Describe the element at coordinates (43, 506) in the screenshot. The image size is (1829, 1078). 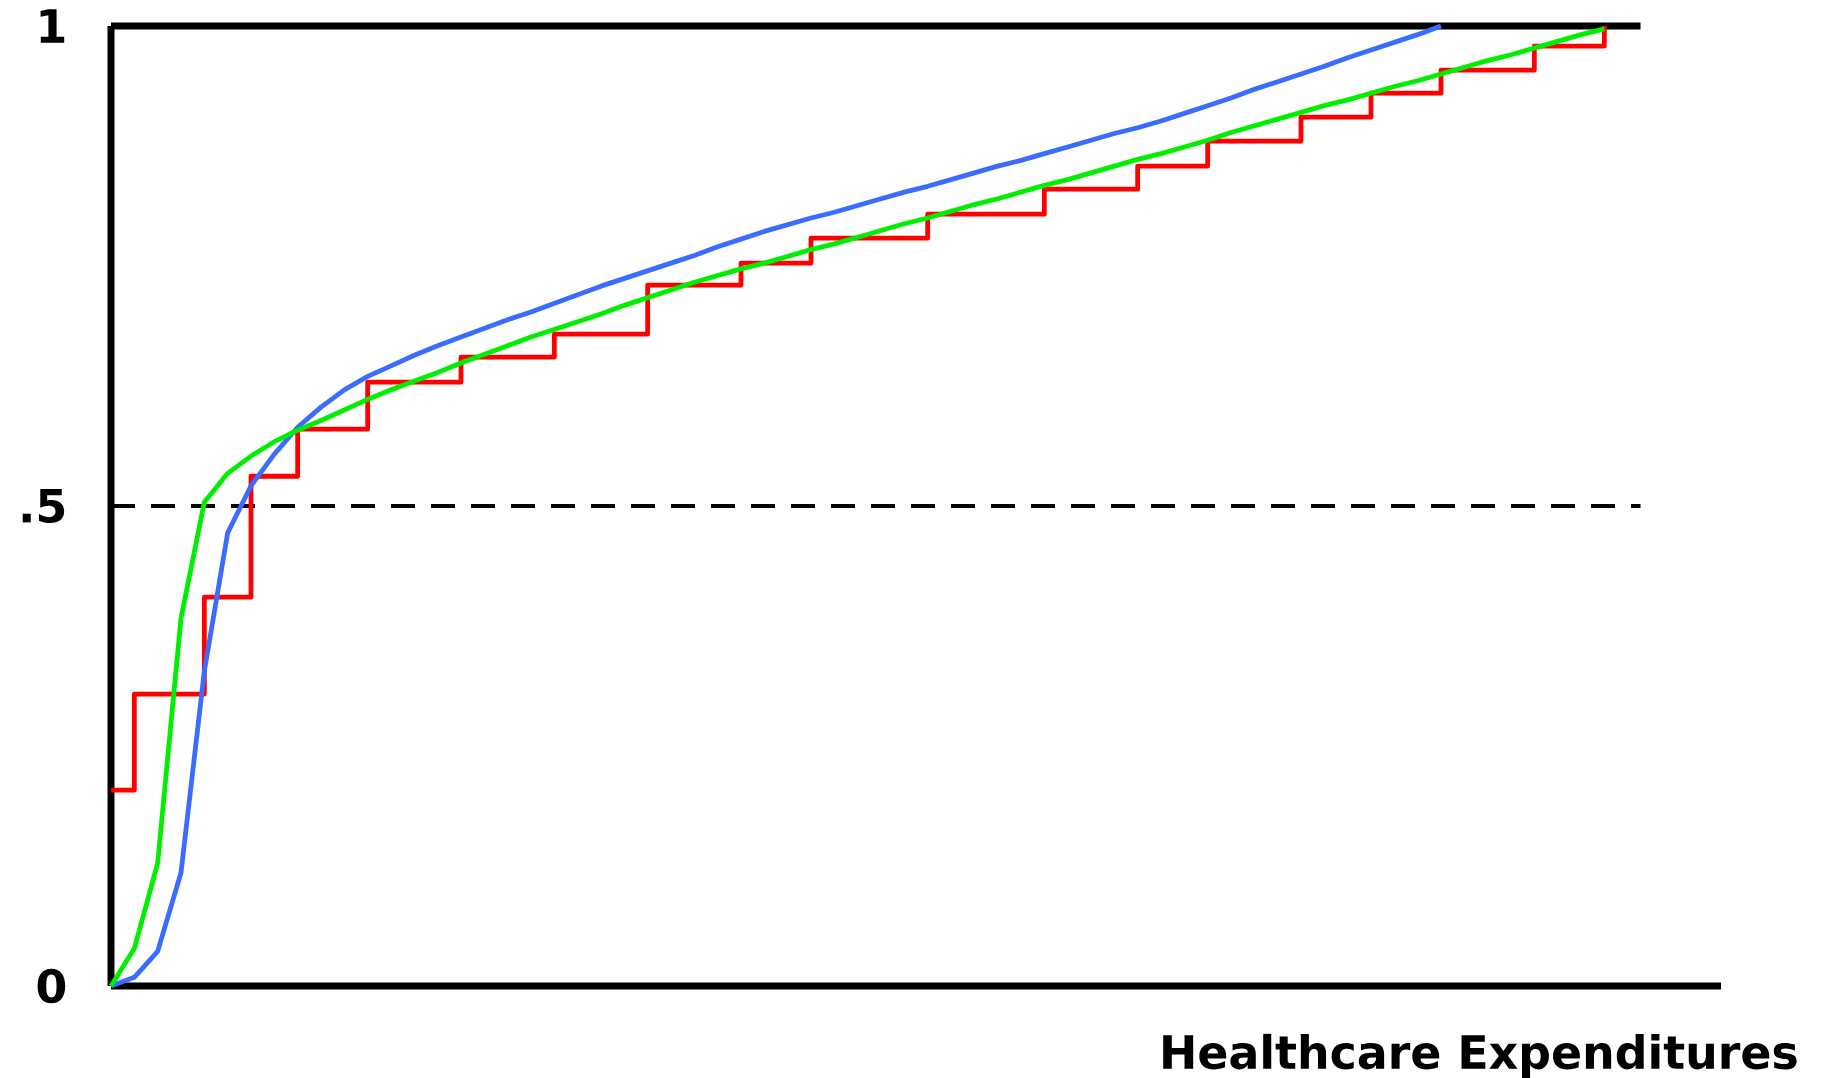
I see `y-tick-label: .5` at that location.